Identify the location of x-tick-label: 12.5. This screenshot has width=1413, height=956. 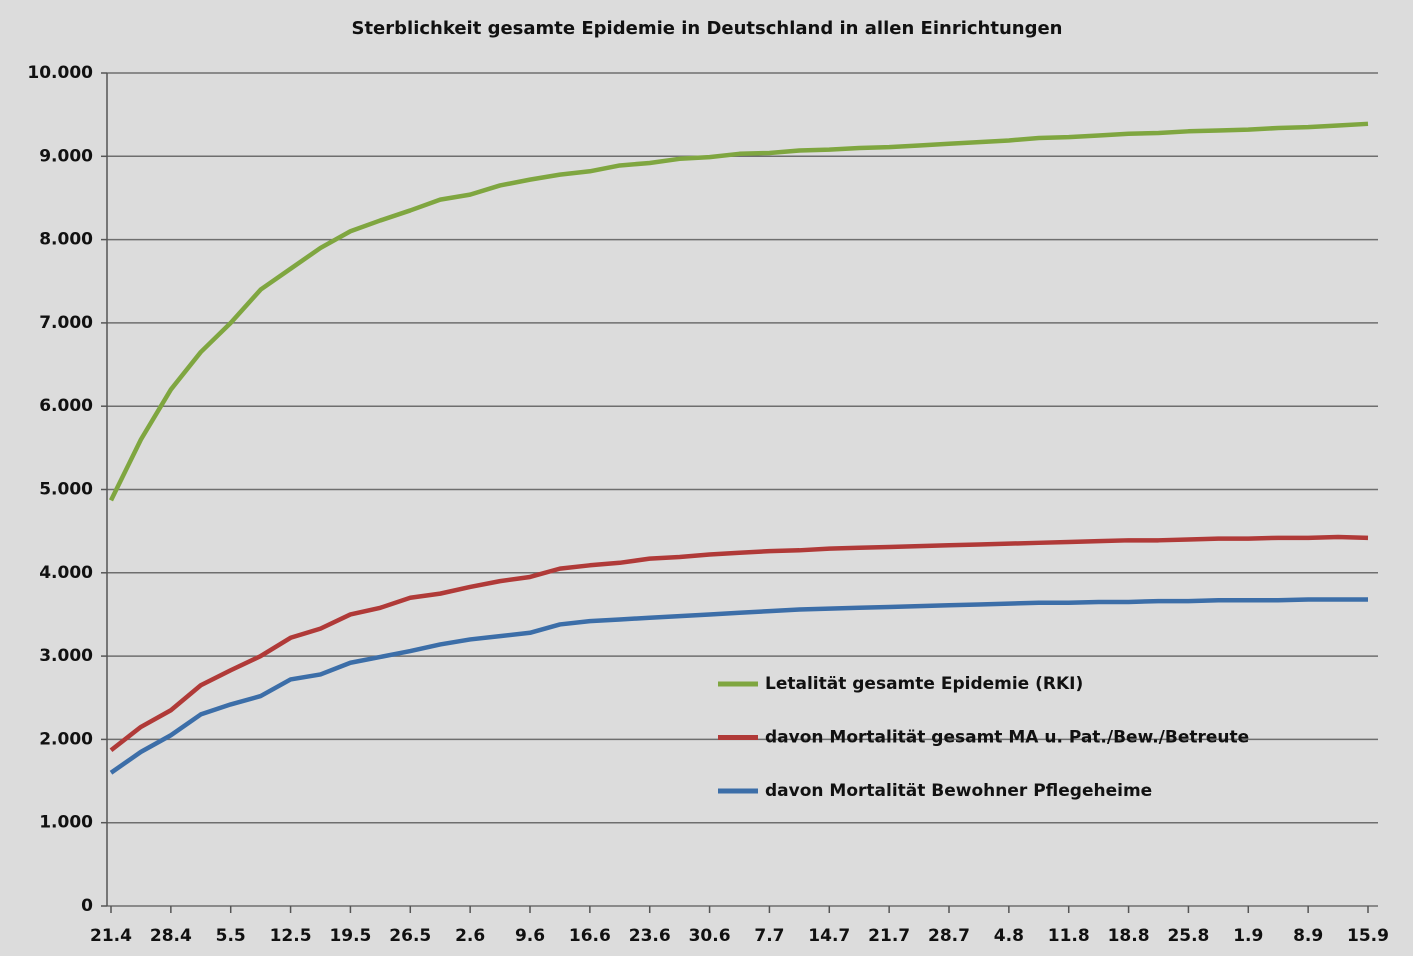
(291, 936).